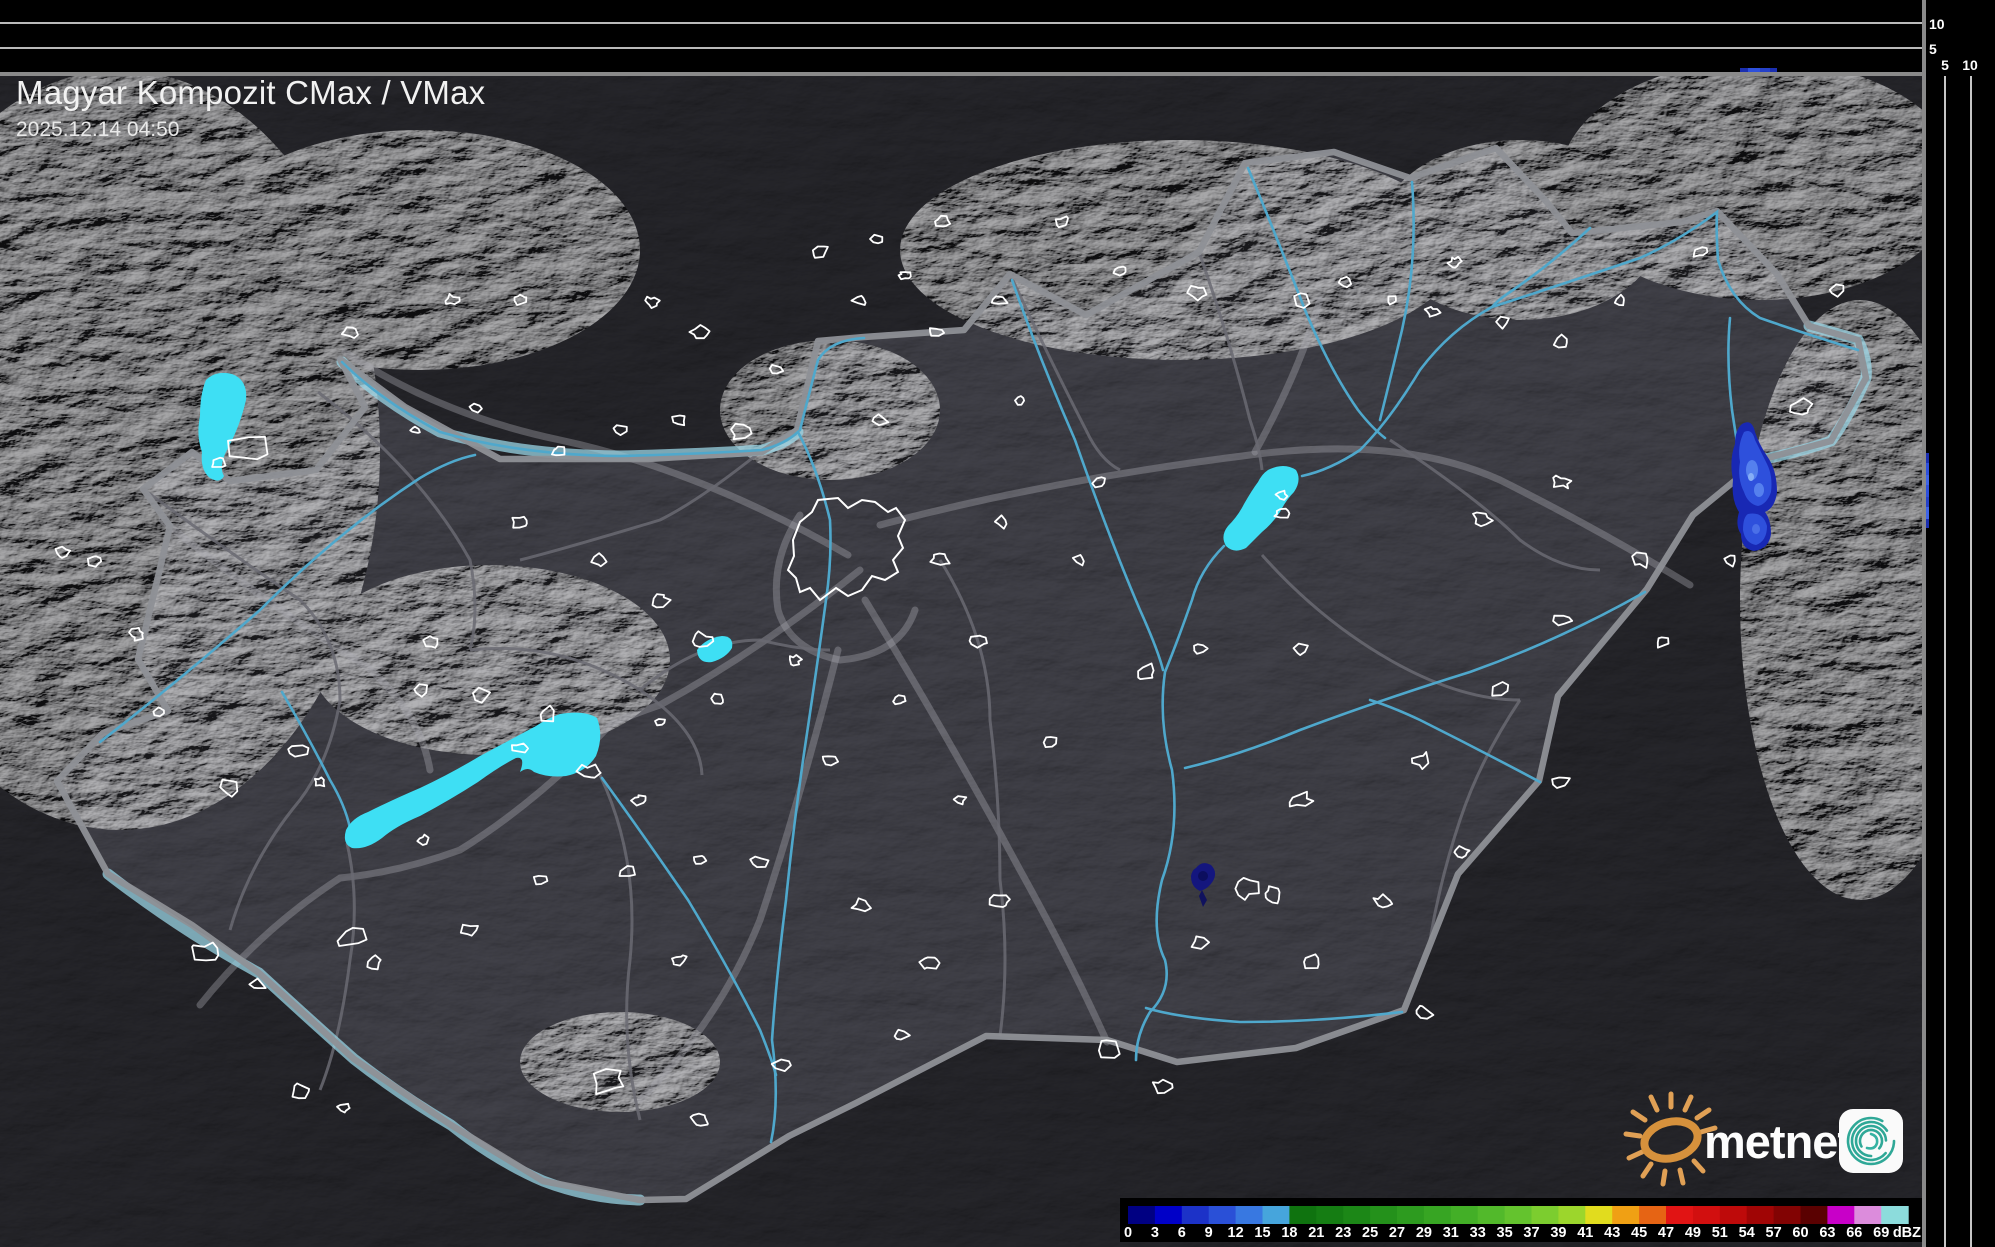 The width and height of the screenshot is (1995, 1247). I want to click on legend-unit-label: dBZ, so click(1907, 1233).